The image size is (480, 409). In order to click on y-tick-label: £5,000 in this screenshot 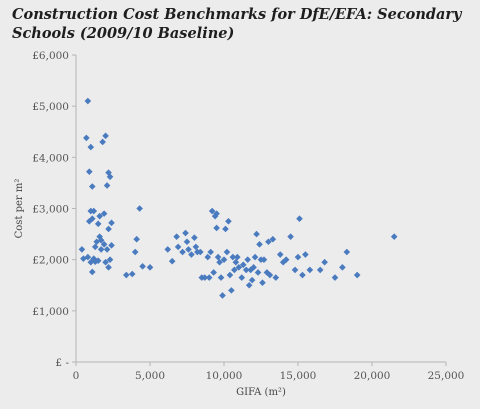, I will do `click(50, 107)`.